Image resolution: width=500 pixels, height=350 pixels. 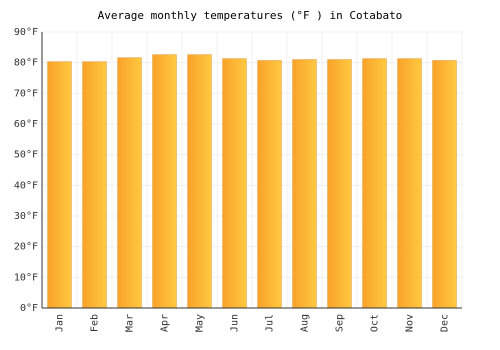 What do you see at coordinates (95, 323) in the screenshot?
I see `x-tick-label: Feb` at bounding box center [95, 323].